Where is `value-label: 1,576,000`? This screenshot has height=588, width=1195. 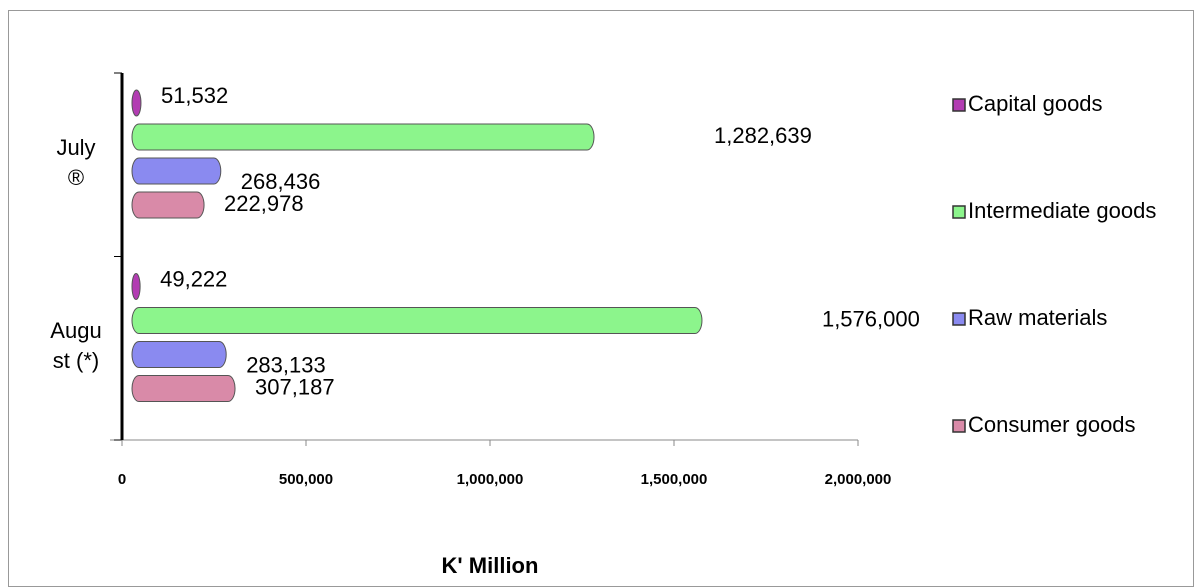
value-label: 1,576,000 is located at coordinates (871, 318).